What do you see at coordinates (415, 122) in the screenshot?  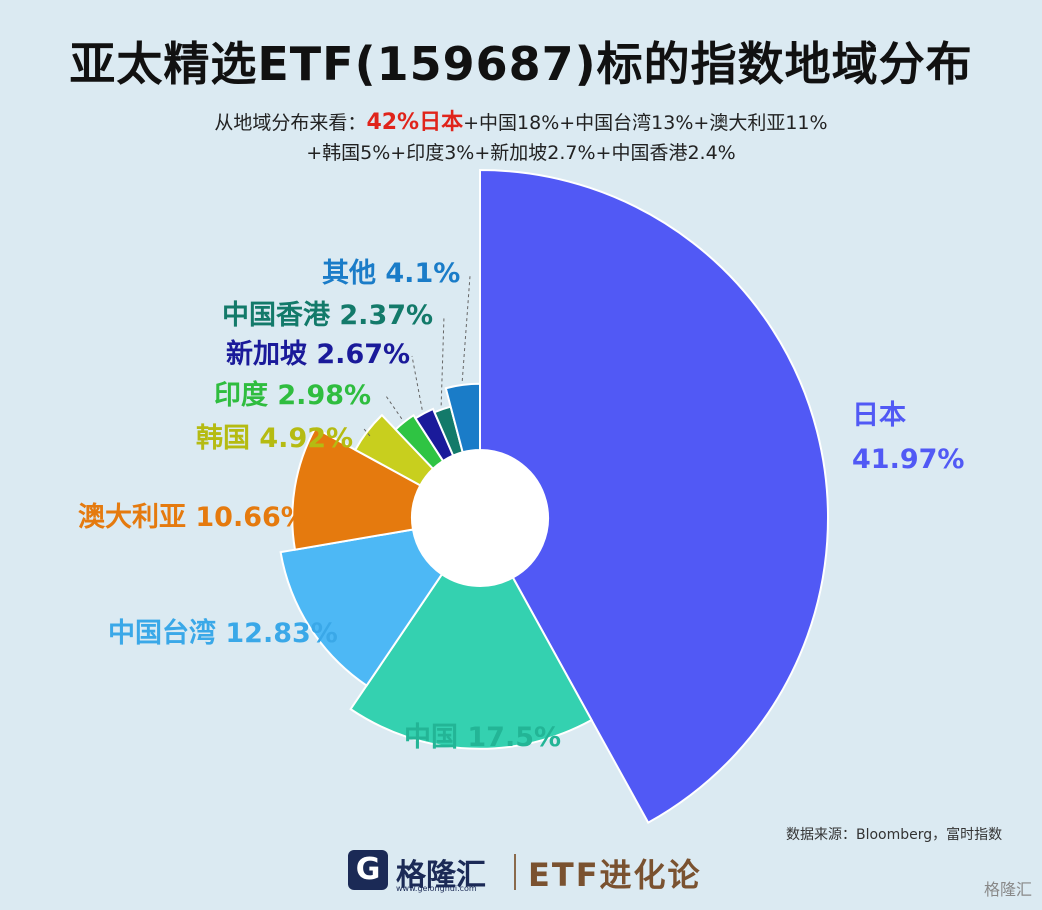 I see `subtitle-highlight: 42%日本` at bounding box center [415, 122].